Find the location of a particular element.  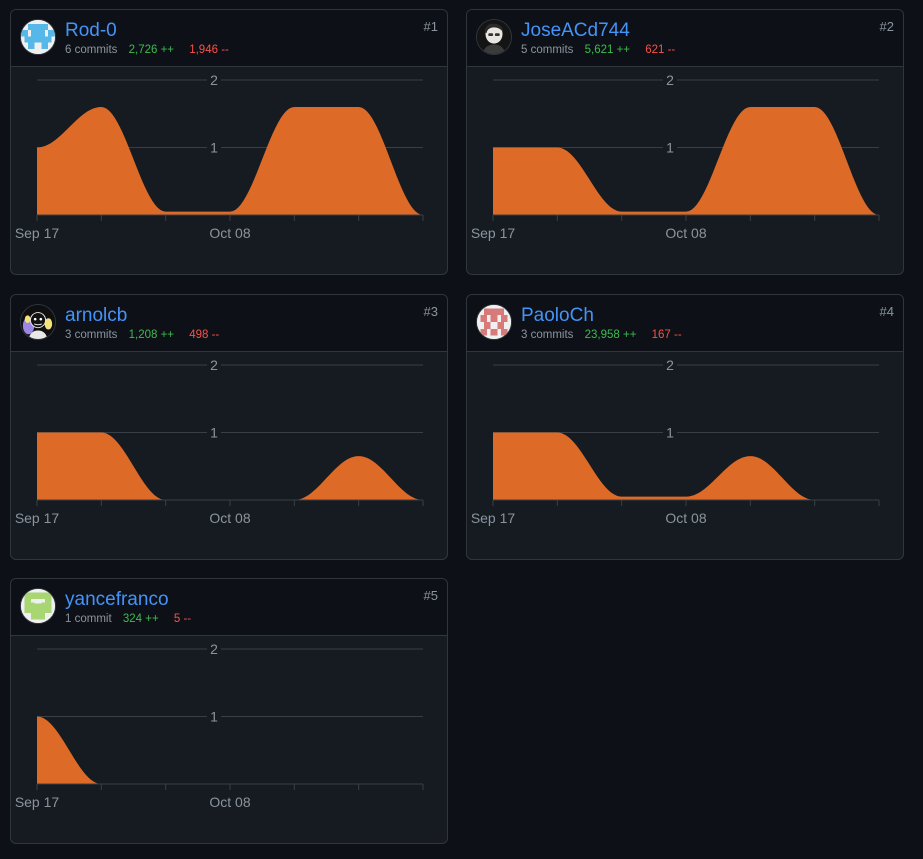

contributor-stats: 1 commit 324 ++ 5 -- is located at coordinates (128, 619).